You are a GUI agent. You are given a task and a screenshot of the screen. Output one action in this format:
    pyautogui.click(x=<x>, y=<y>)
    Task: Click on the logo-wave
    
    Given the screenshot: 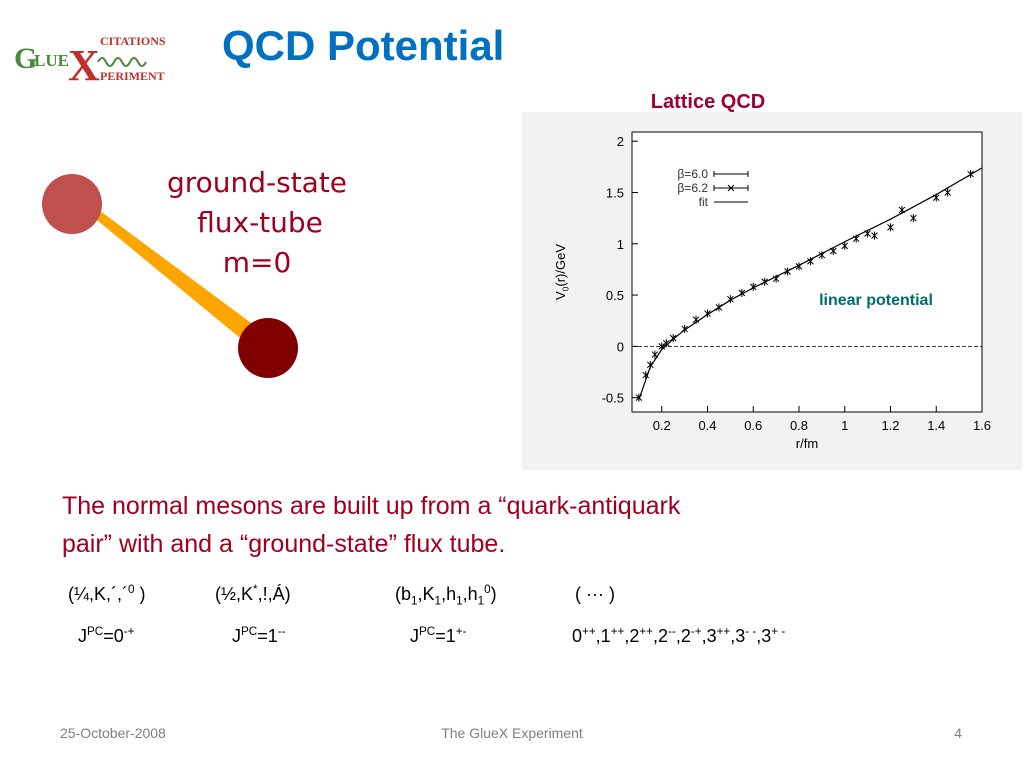 What is the action you would take?
    pyautogui.click(x=122, y=62)
    